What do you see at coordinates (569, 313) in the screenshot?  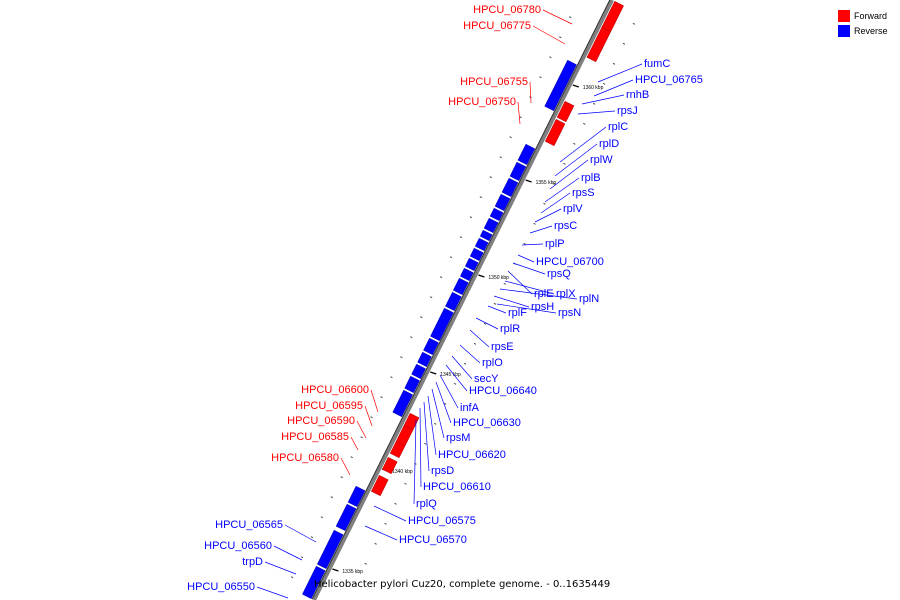 I see `reverse-gene-label: rpsN` at bounding box center [569, 313].